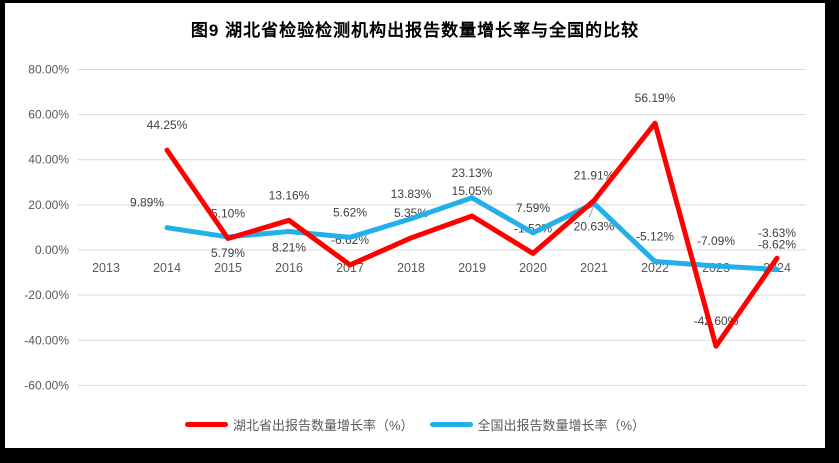 This screenshot has width=839, height=463. Describe the element at coordinates (777, 233) in the screenshot. I see `data-label: -3.63%` at that location.